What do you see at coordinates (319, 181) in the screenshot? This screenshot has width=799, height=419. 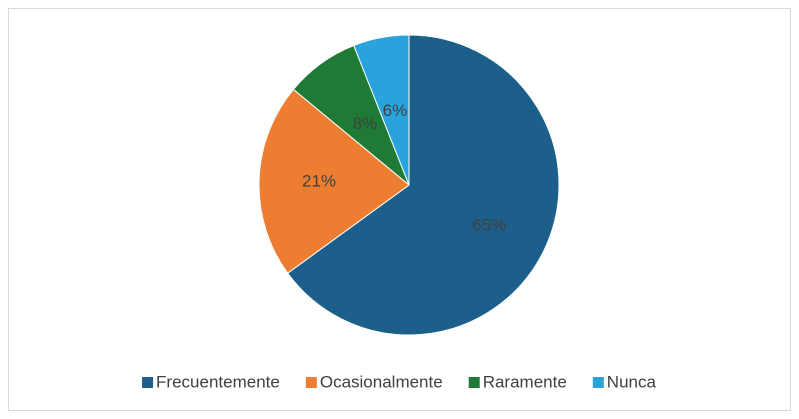 I see `data-label: 21%` at bounding box center [319, 181].